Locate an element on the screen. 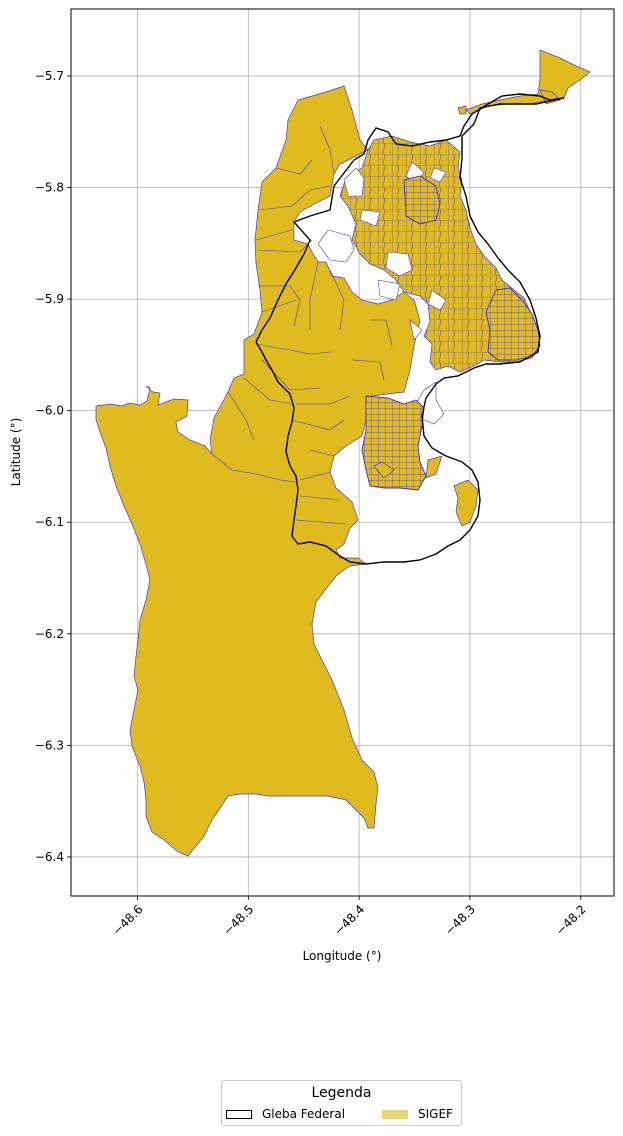 Image resolution: width=623 pixels, height=1136 pixels. y-tick-label: −6.3 is located at coordinates (49, 745).